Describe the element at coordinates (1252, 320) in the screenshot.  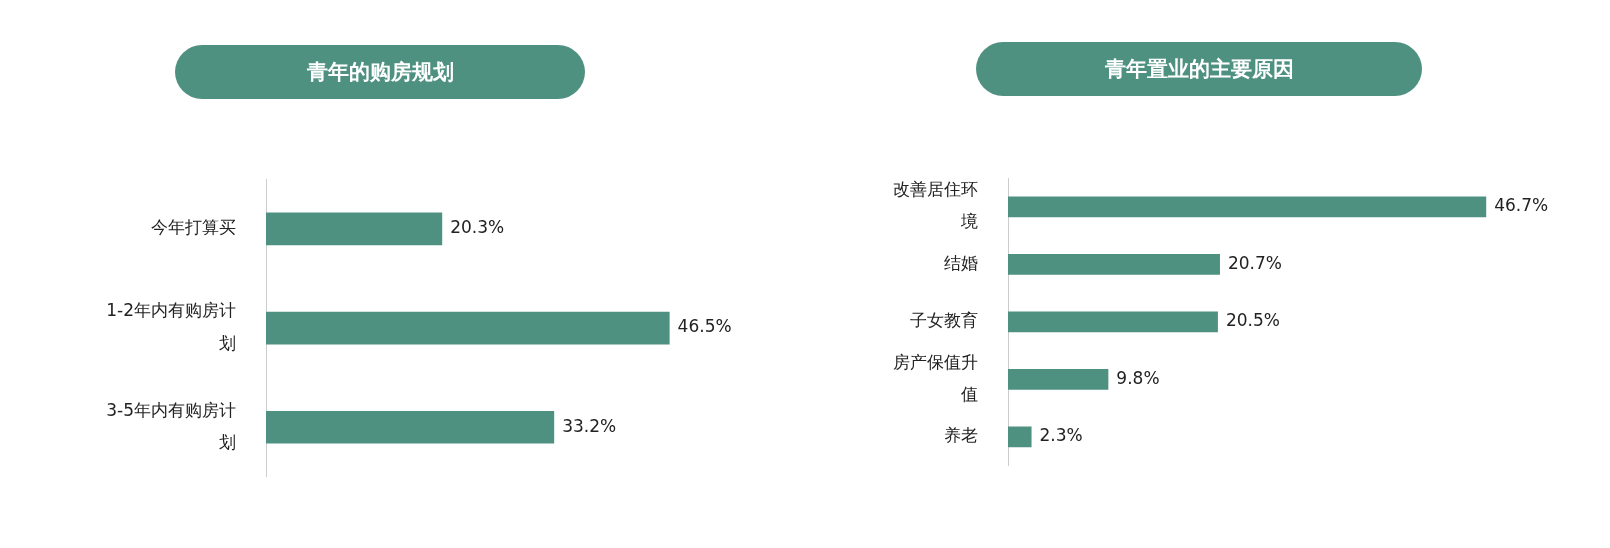
I see `data-label: 20.5%` at that location.